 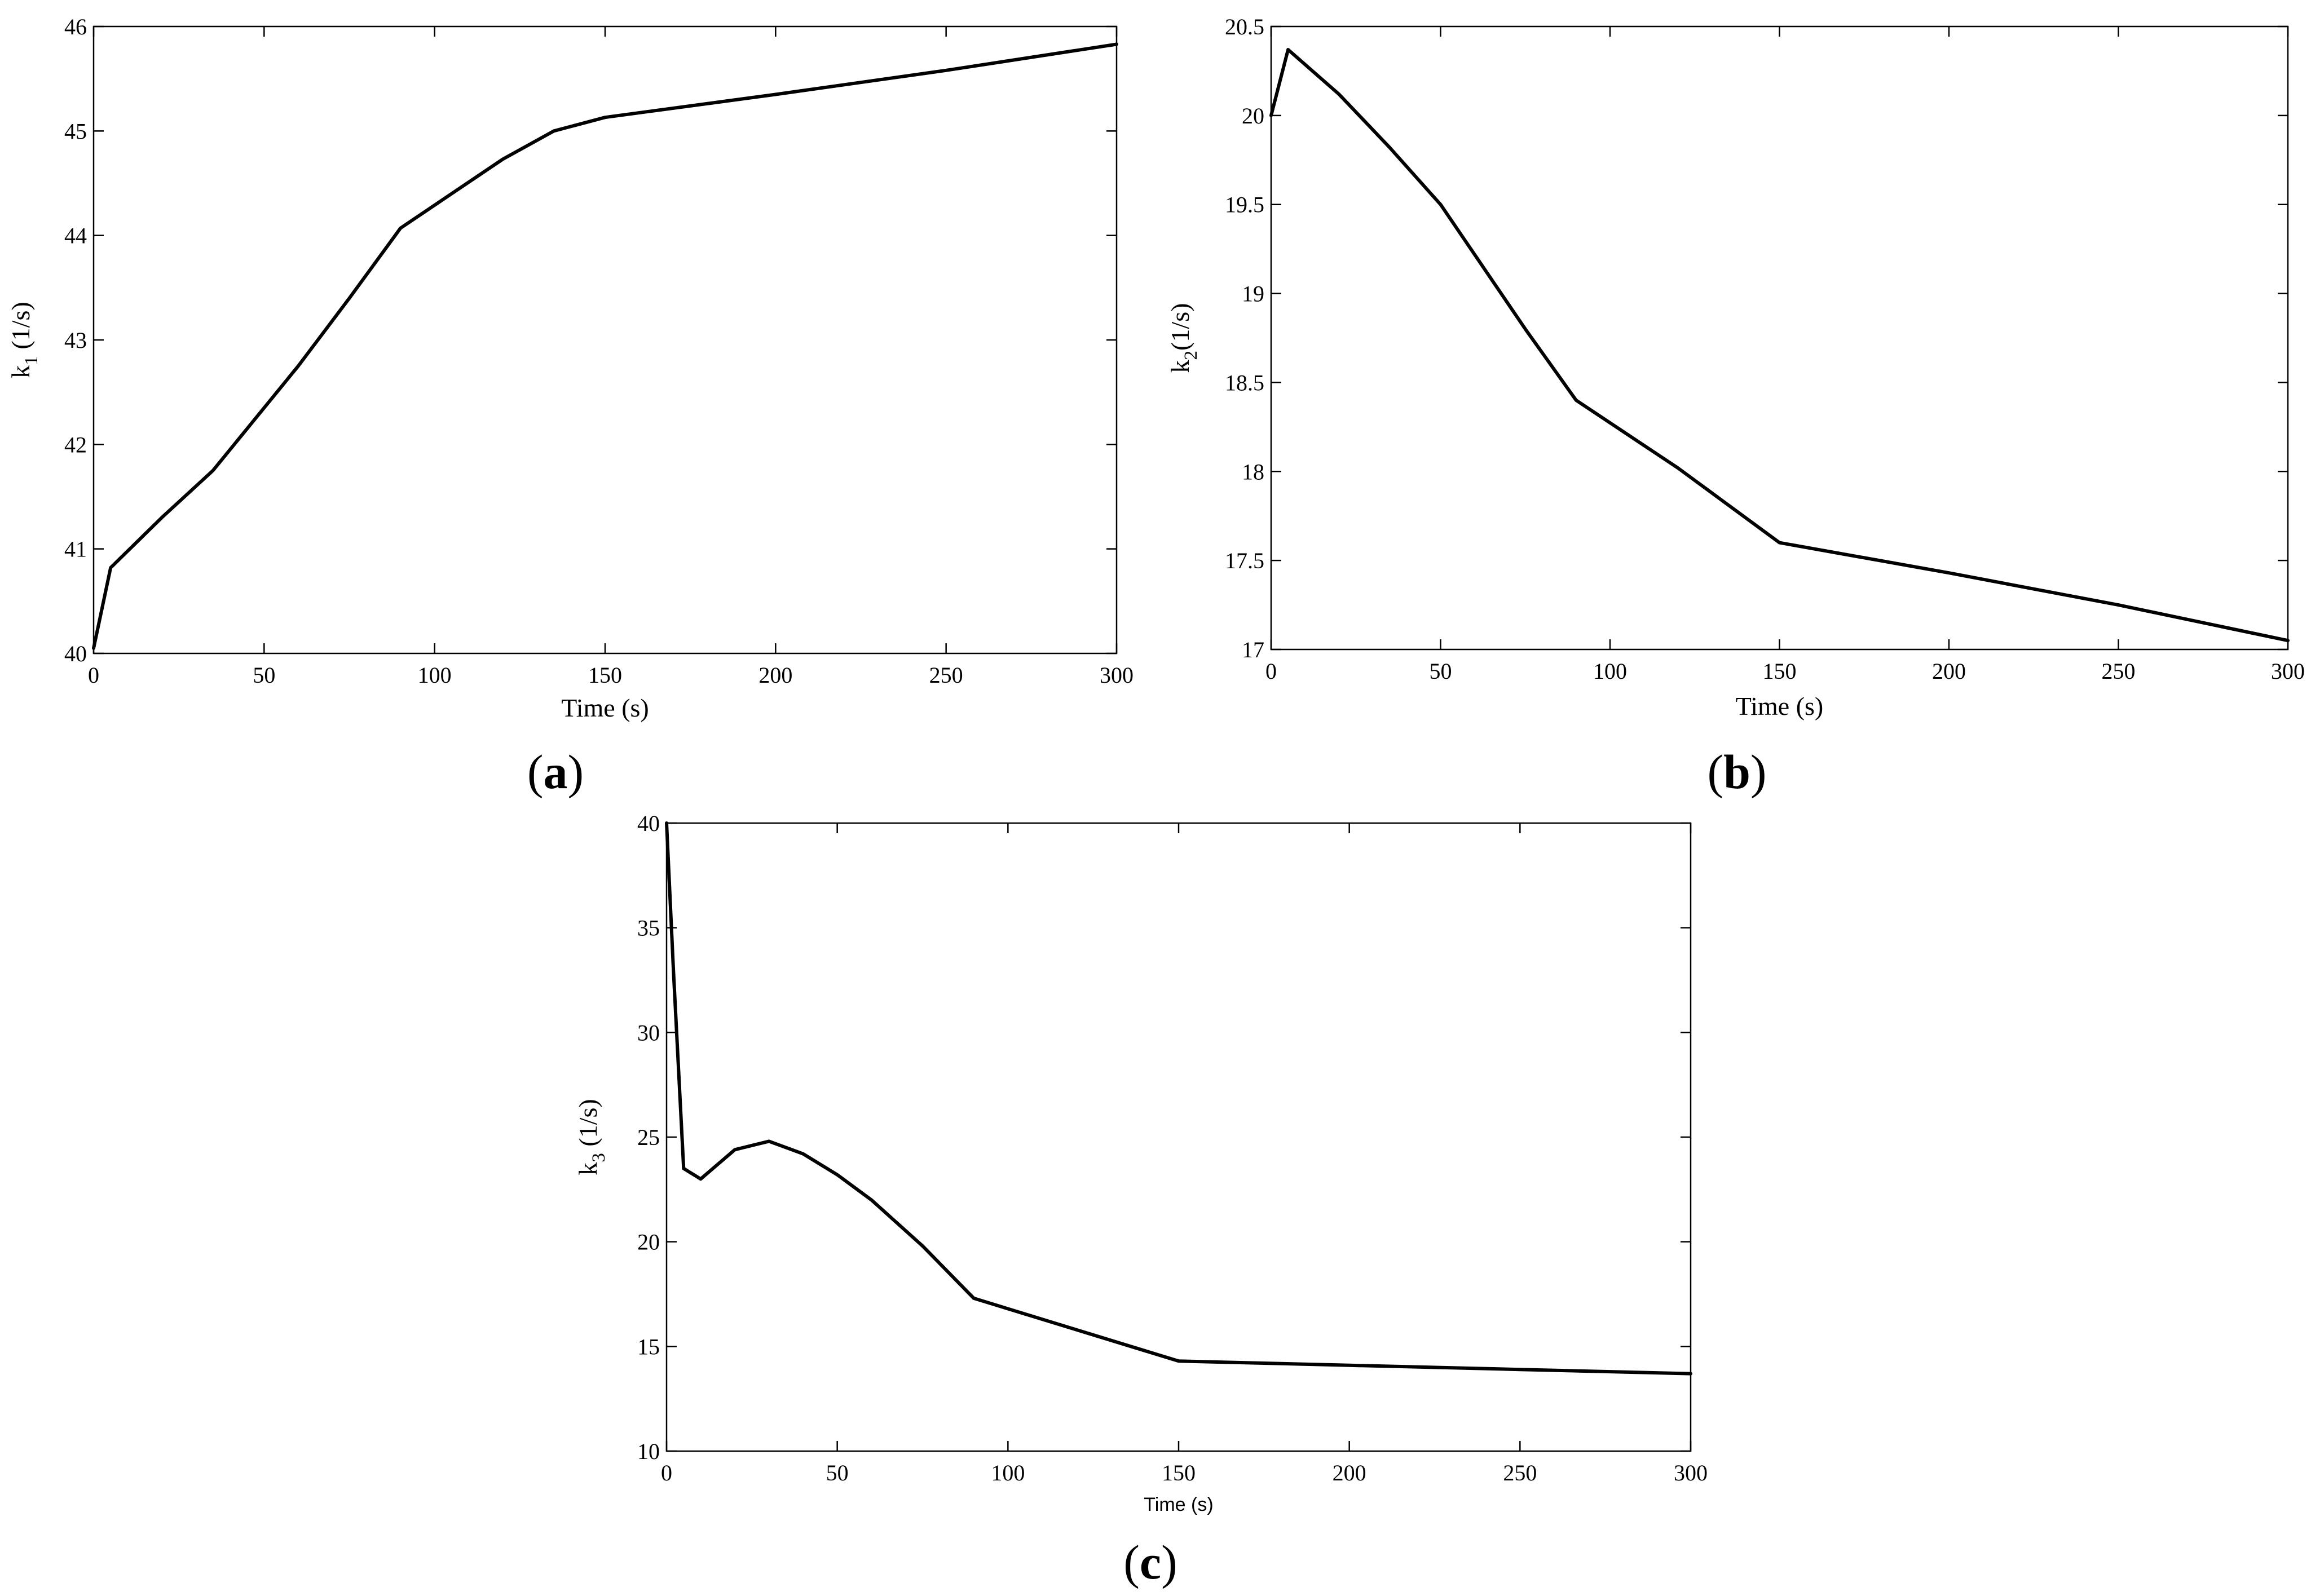 I want to click on y-tick-label: 25, so click(x=649, y=1137).